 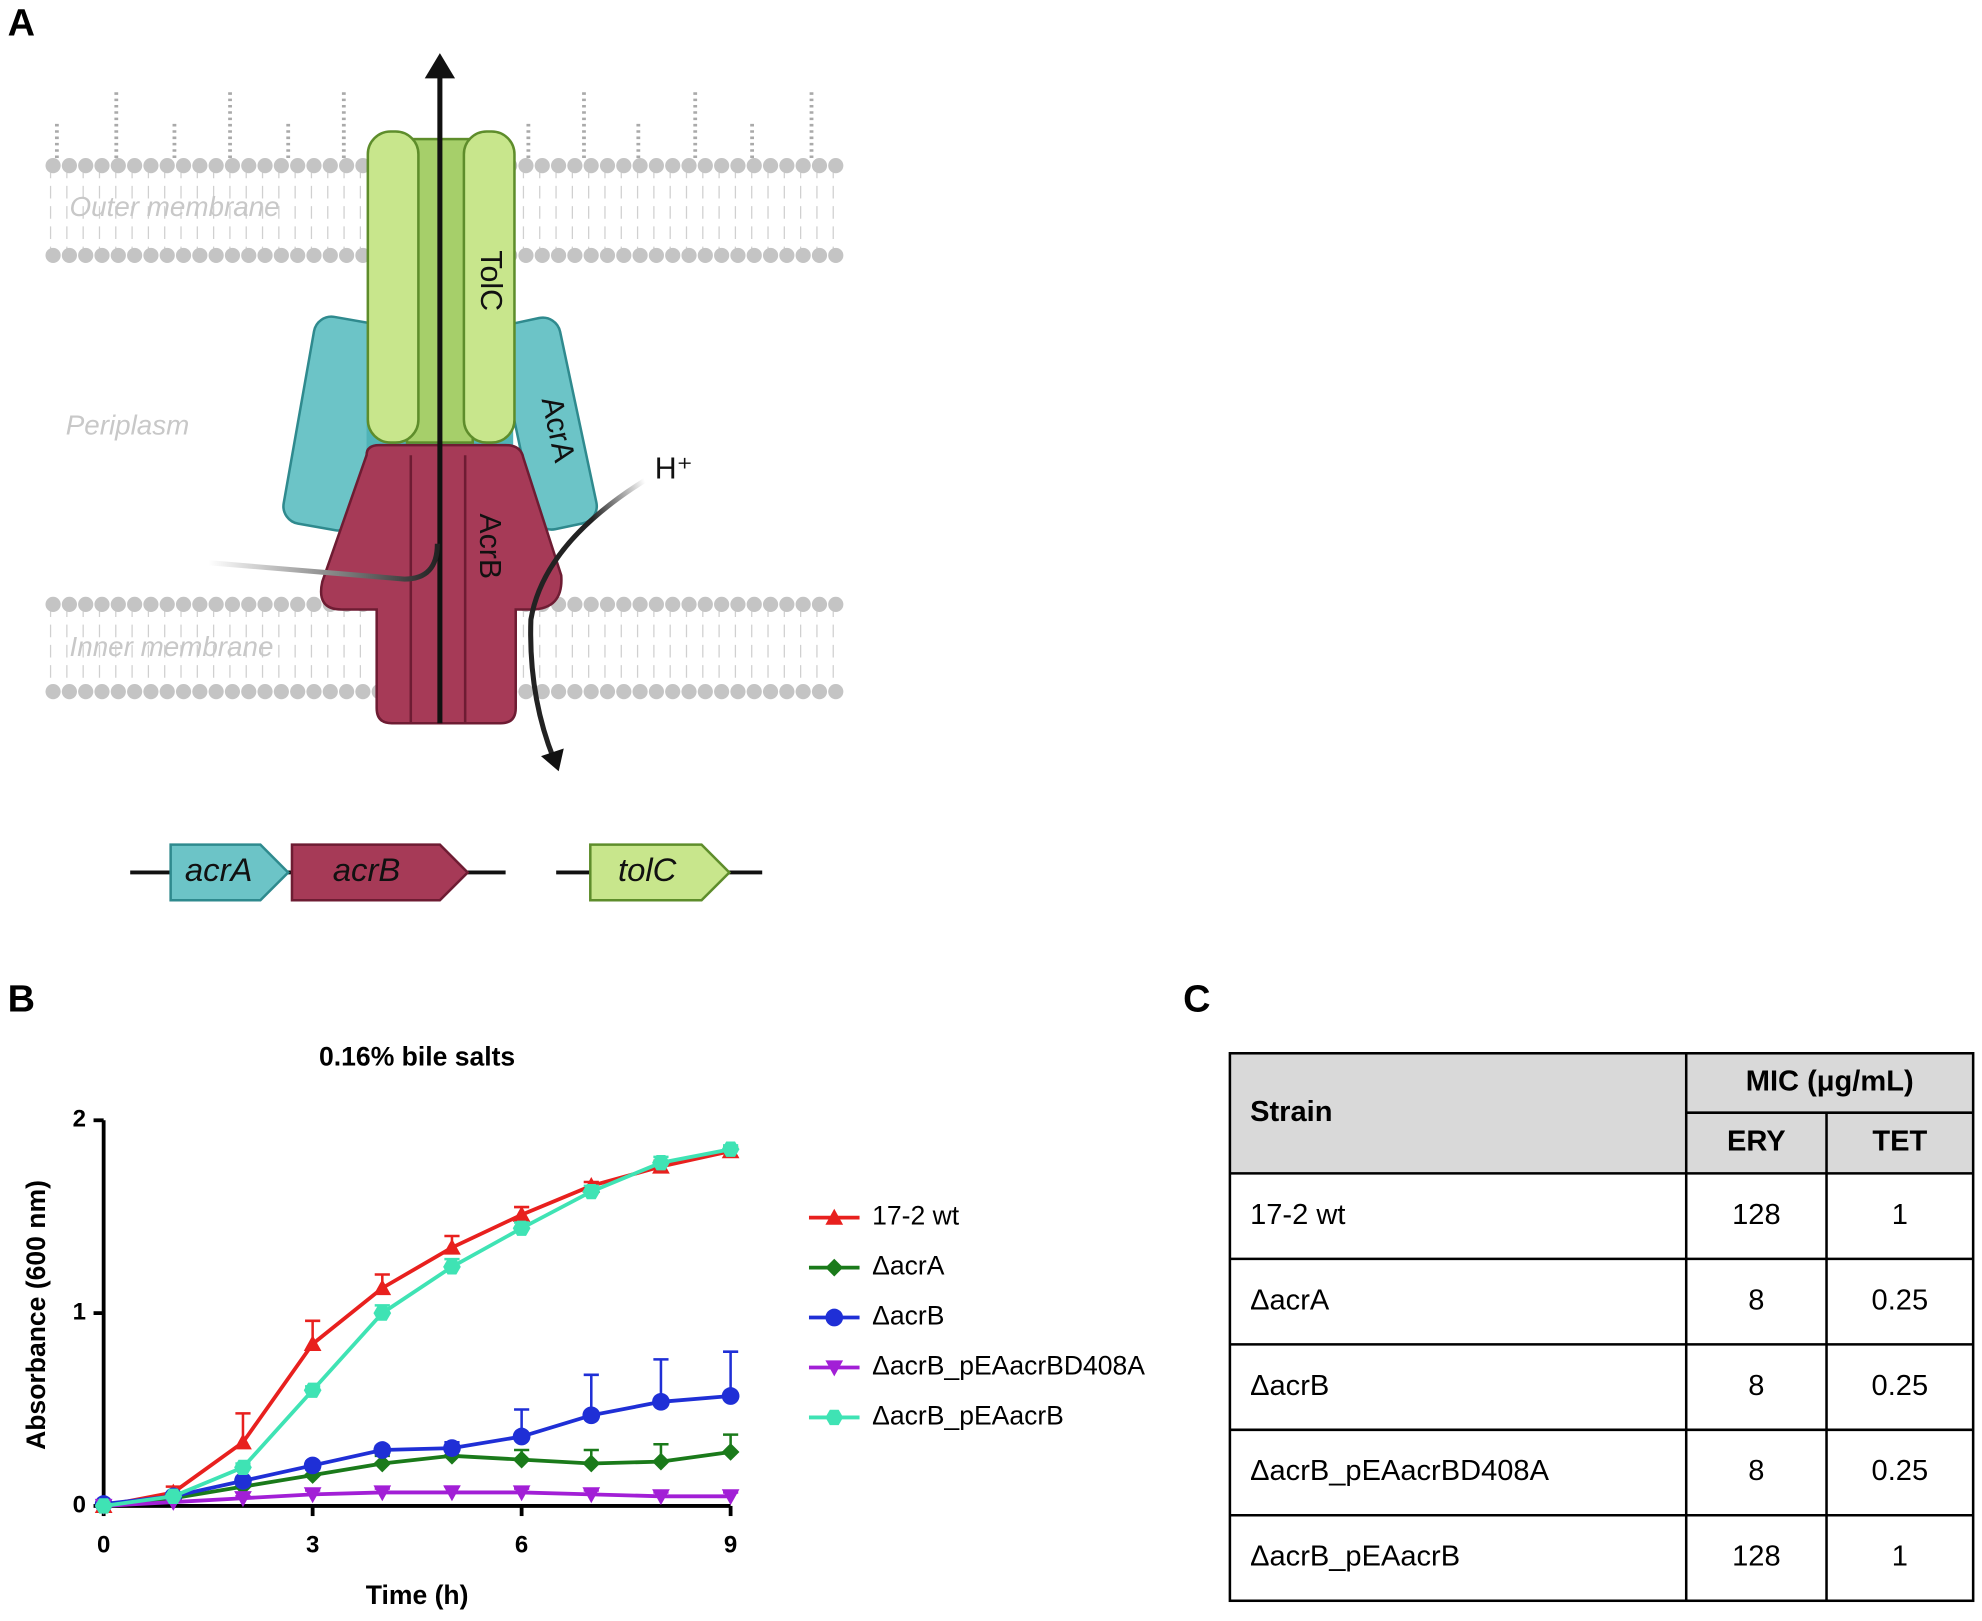 I want to click on proton-label: H⁺, so click(x=674, y=468).